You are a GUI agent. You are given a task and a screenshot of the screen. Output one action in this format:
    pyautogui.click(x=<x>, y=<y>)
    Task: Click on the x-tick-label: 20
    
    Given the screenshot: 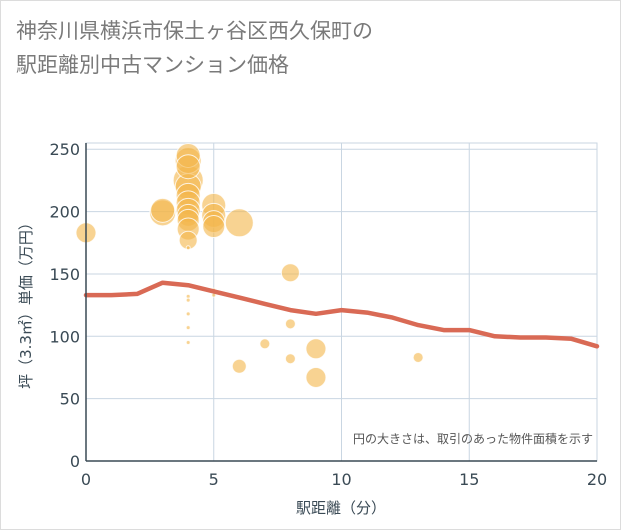 What is the action you would take?
    pyautogui.click(x=597, y=479)
    